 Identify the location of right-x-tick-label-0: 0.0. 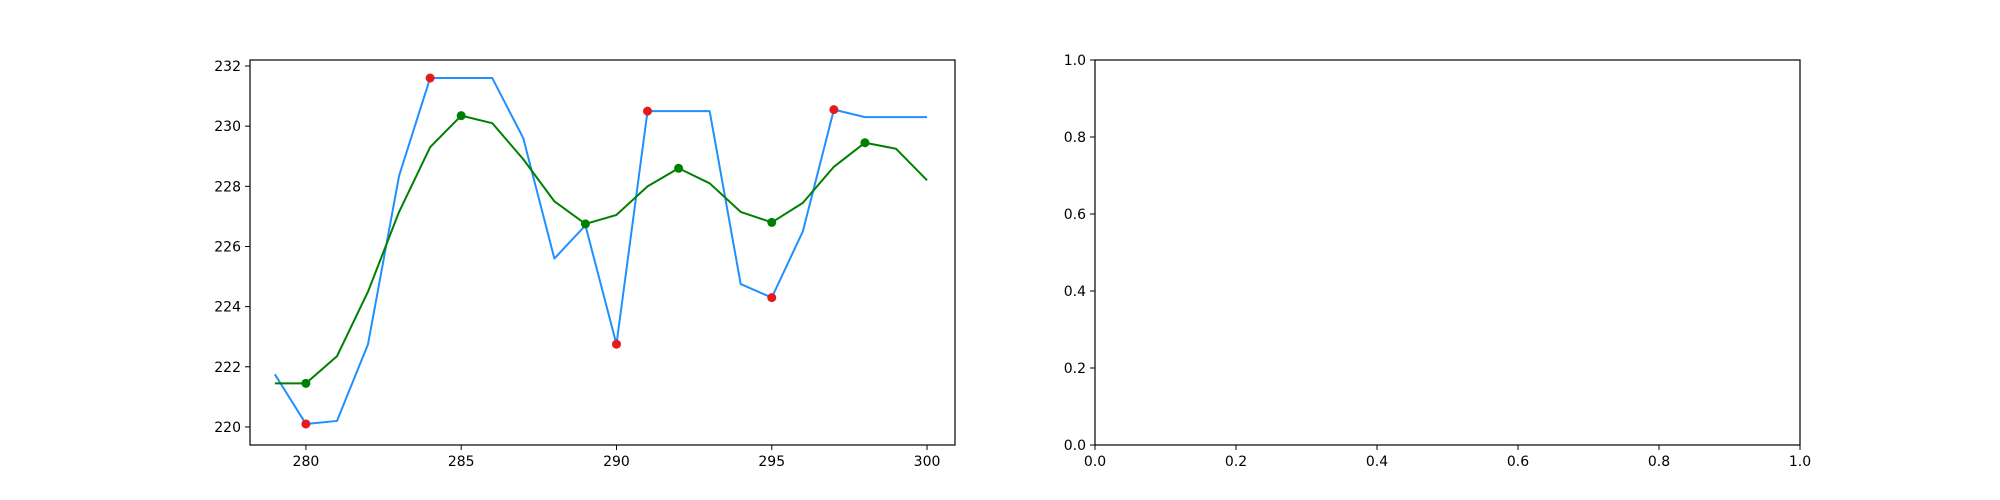
(1095, 462).